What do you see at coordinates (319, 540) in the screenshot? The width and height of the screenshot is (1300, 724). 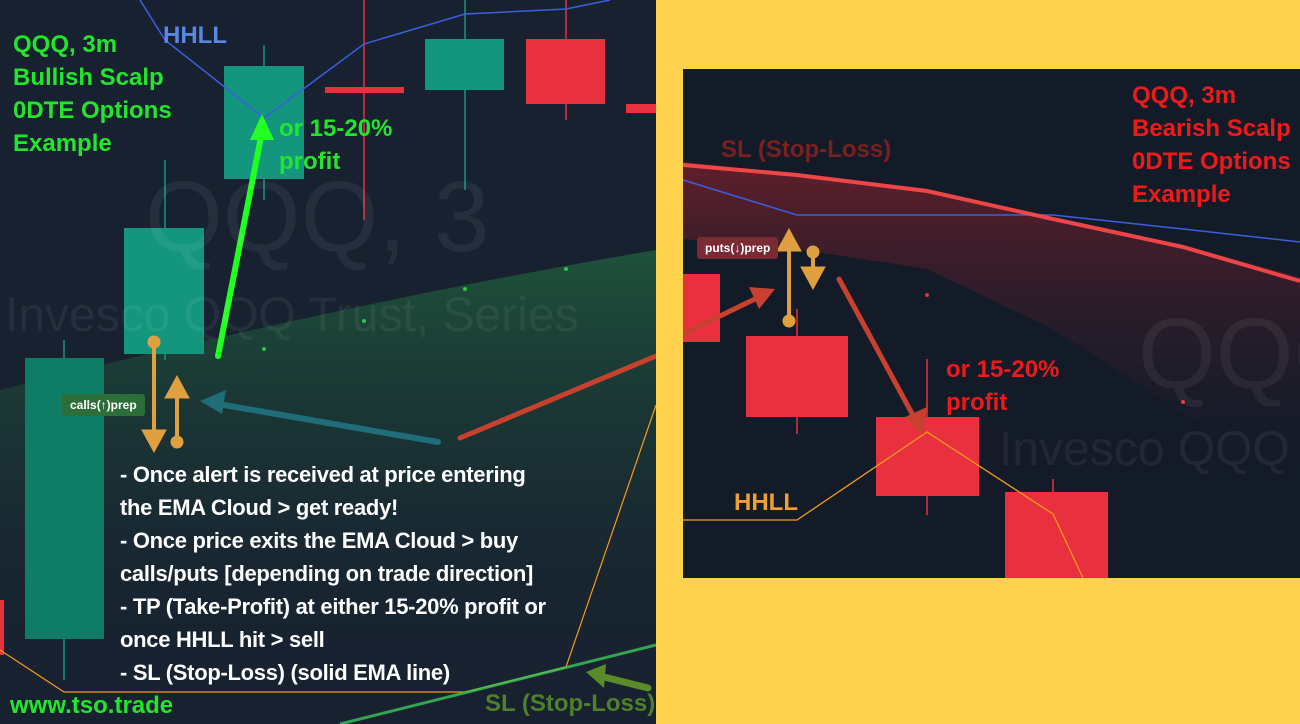 I see `instruction-line: - Once price exits the EMA Cloud > buy` at bounding box center [319, 540].